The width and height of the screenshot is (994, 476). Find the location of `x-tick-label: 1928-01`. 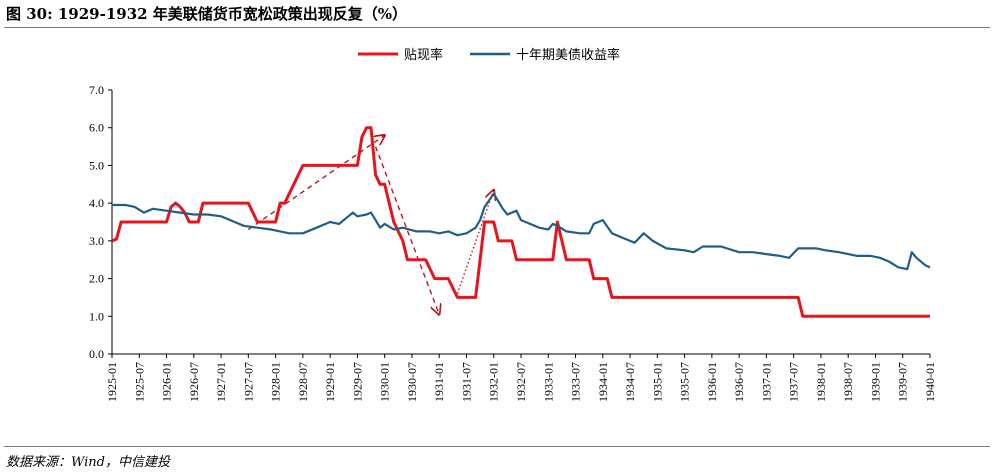

x-tick-label: 1928-01 is located at coordinates (276, 382).